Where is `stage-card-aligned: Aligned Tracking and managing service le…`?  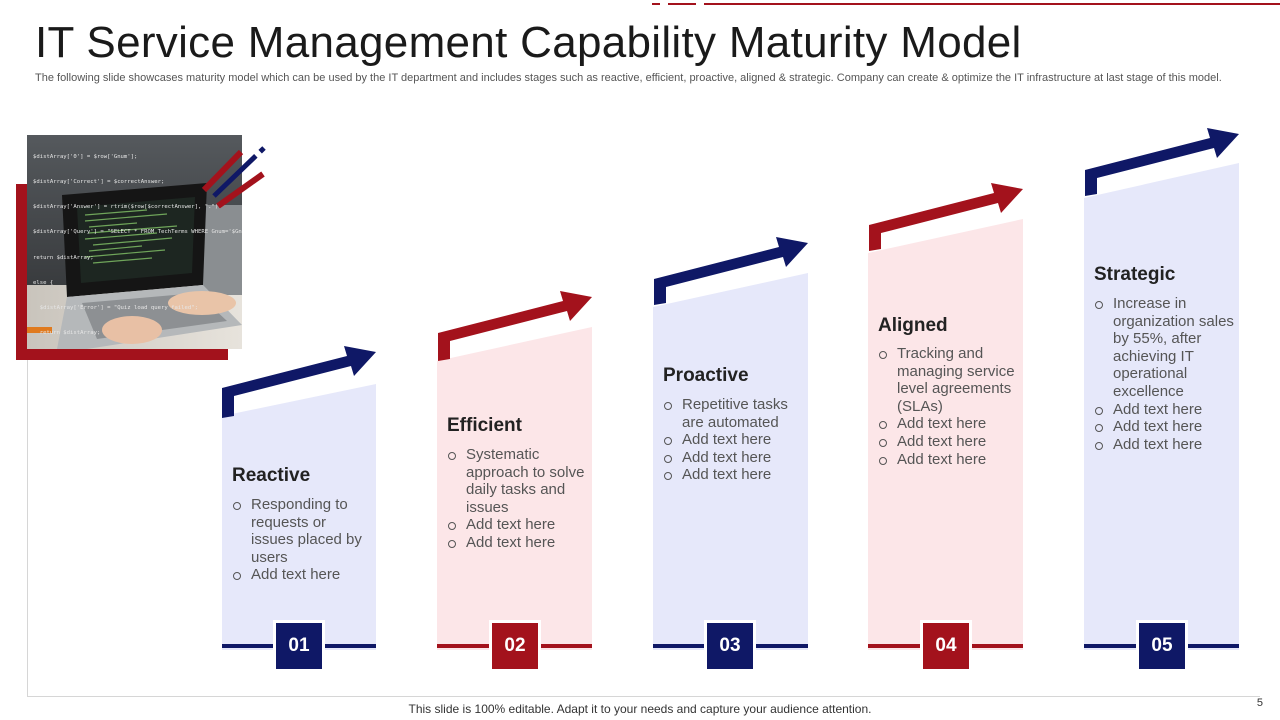 stage-card-aligned: Aligned Tracking and managing service le… is located at coordinates (945, 416).